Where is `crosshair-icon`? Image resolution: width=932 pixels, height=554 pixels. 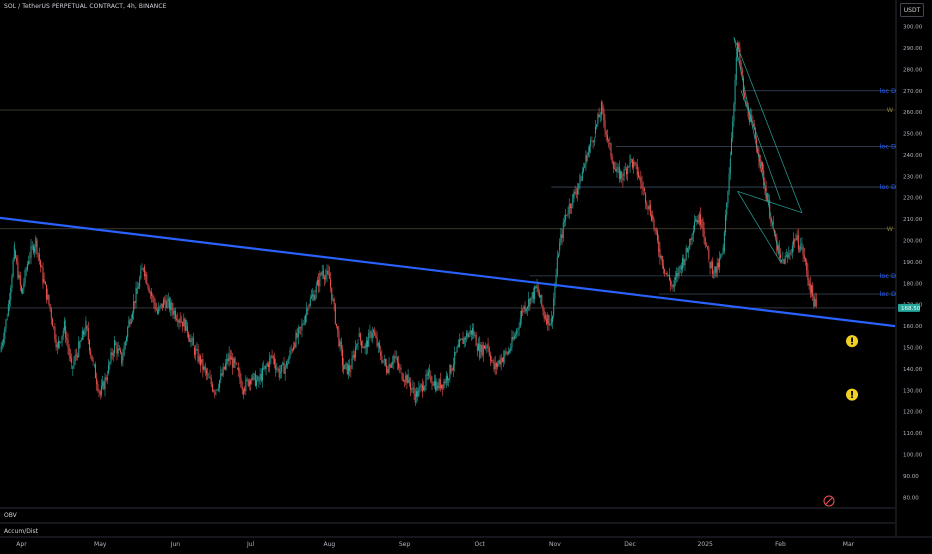
crosshair-icon is located at coordinates (829, 501).